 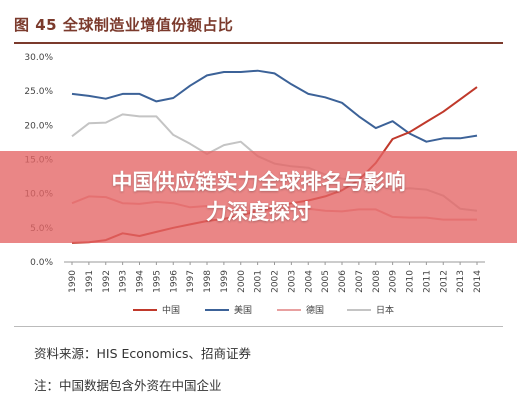 What do you see at coordinates (258, 182) in the screenshot?
I see `overlay-line-1: 中国供应链实力全球排名与影响` at bounding box center [258, 182].